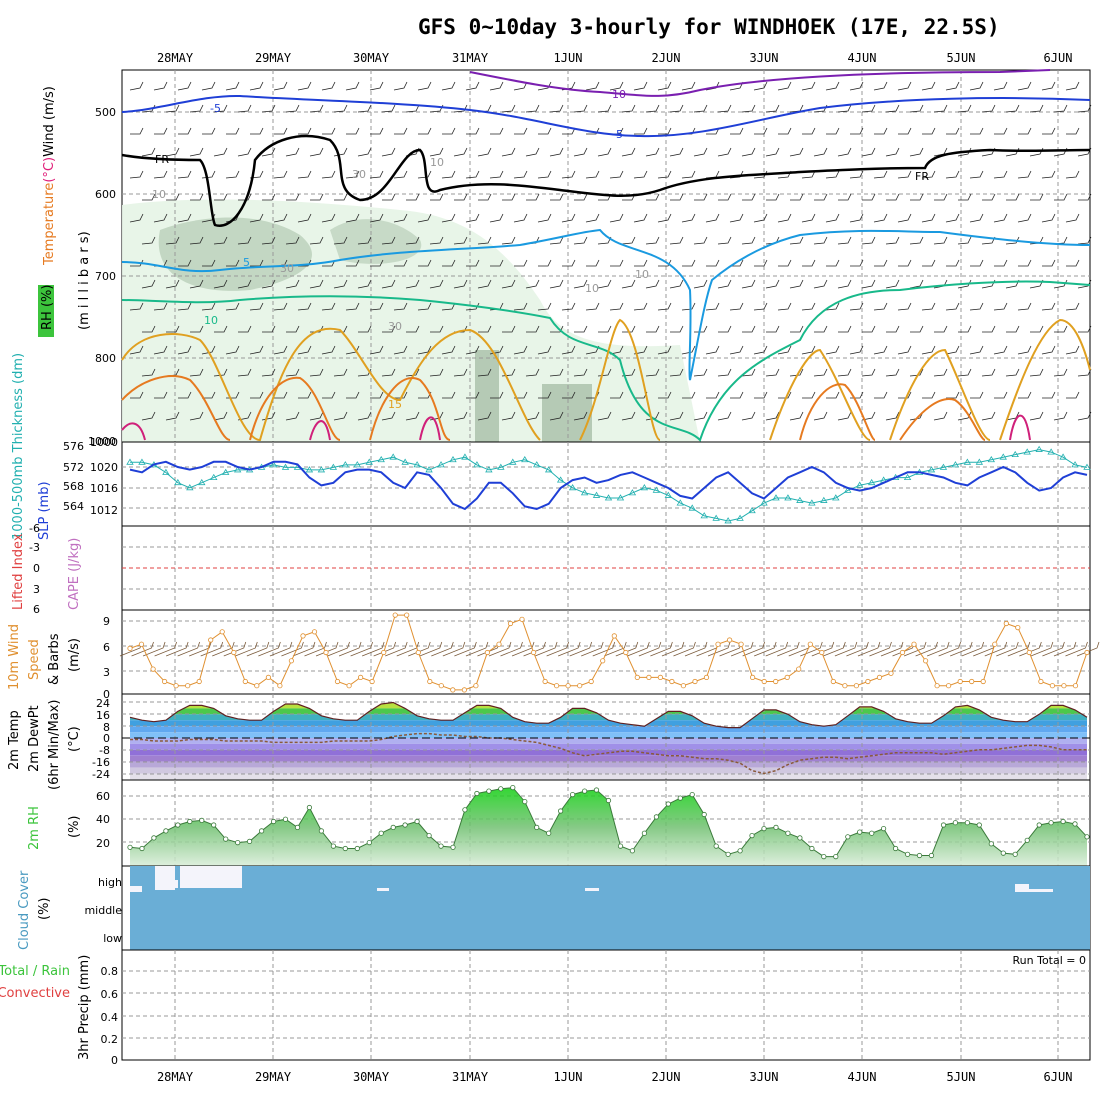 The image size is (1100, 1100). I want to click on contour-minus5, so click(606, 116).